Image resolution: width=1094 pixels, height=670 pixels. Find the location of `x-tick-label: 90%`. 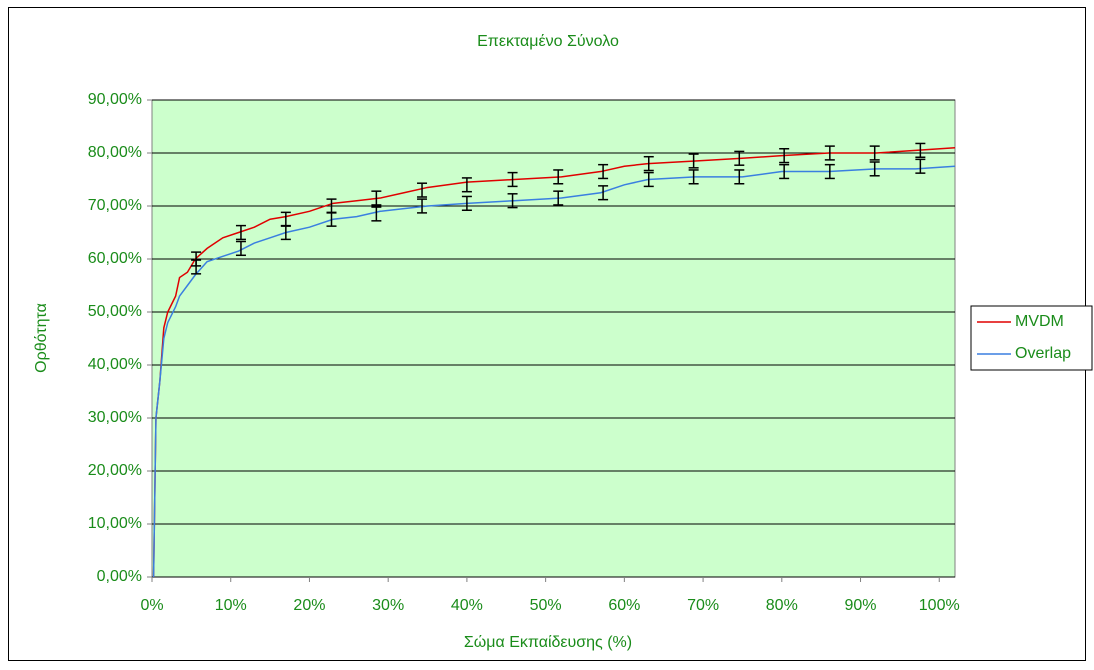

x-tick-label: 90% is located at coordinates (861, 605).